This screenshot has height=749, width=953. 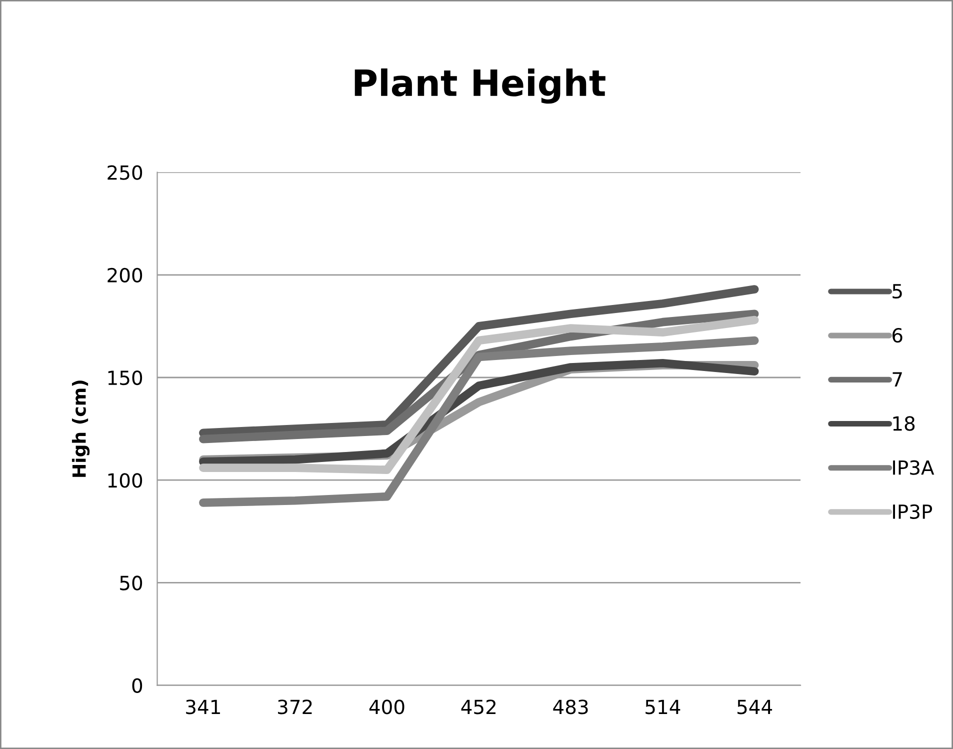 I want to click on legend-label: 7, so click(x=897, y=379).